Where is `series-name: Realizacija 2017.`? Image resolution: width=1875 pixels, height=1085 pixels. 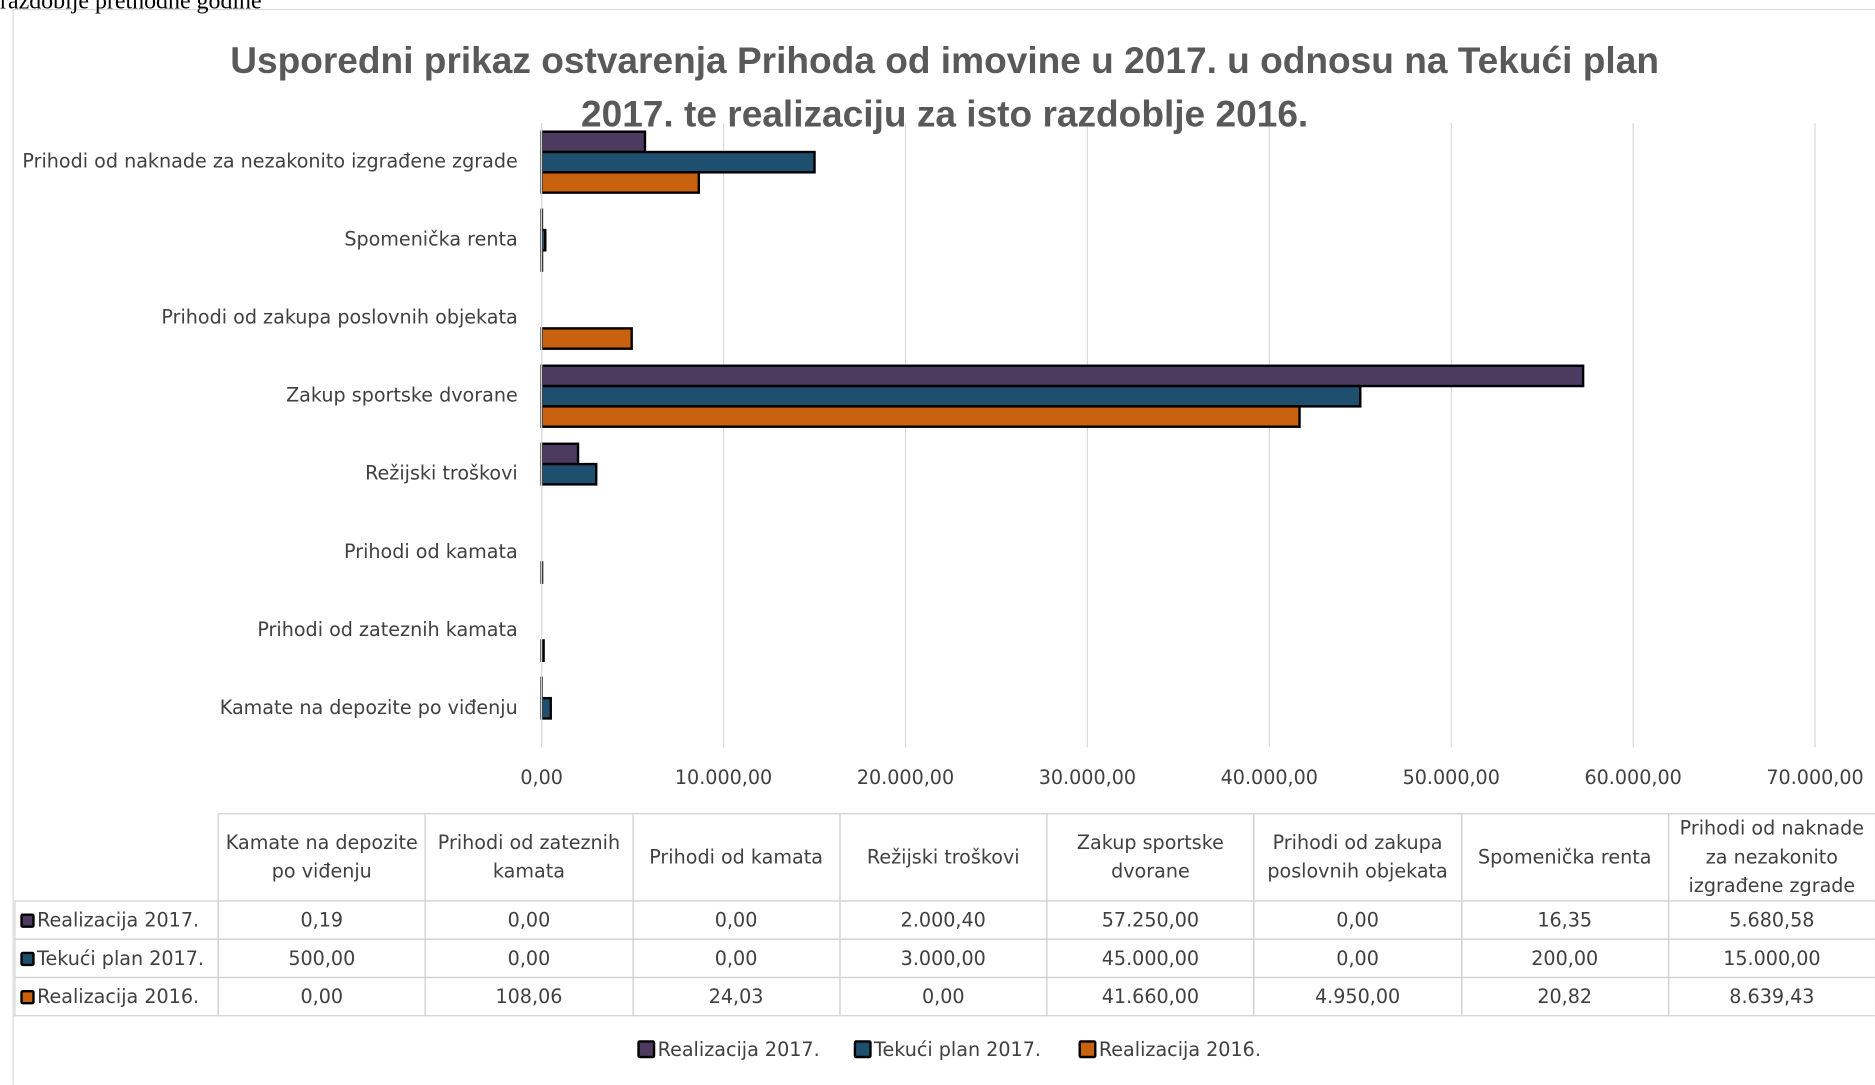
series-name: Realizacija 2017. is located at coordinates (118, 920).